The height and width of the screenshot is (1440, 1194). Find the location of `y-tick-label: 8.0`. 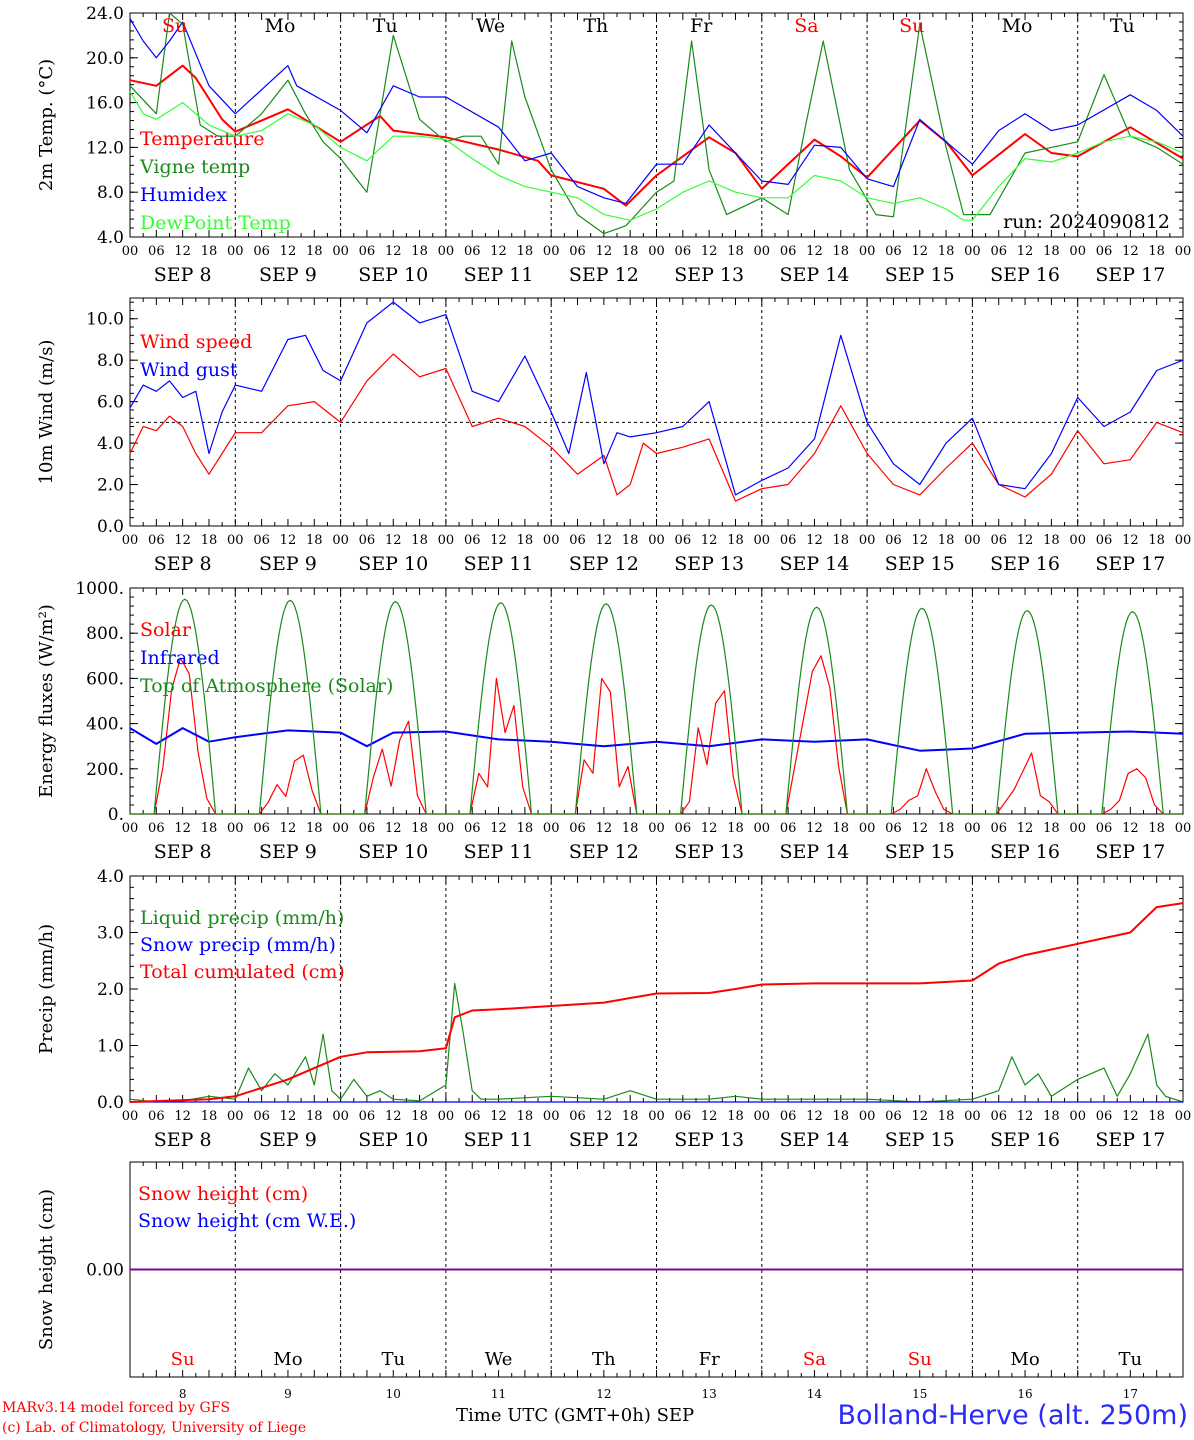

y-tick-label: 8.0 is located at coordinates (110, 193).